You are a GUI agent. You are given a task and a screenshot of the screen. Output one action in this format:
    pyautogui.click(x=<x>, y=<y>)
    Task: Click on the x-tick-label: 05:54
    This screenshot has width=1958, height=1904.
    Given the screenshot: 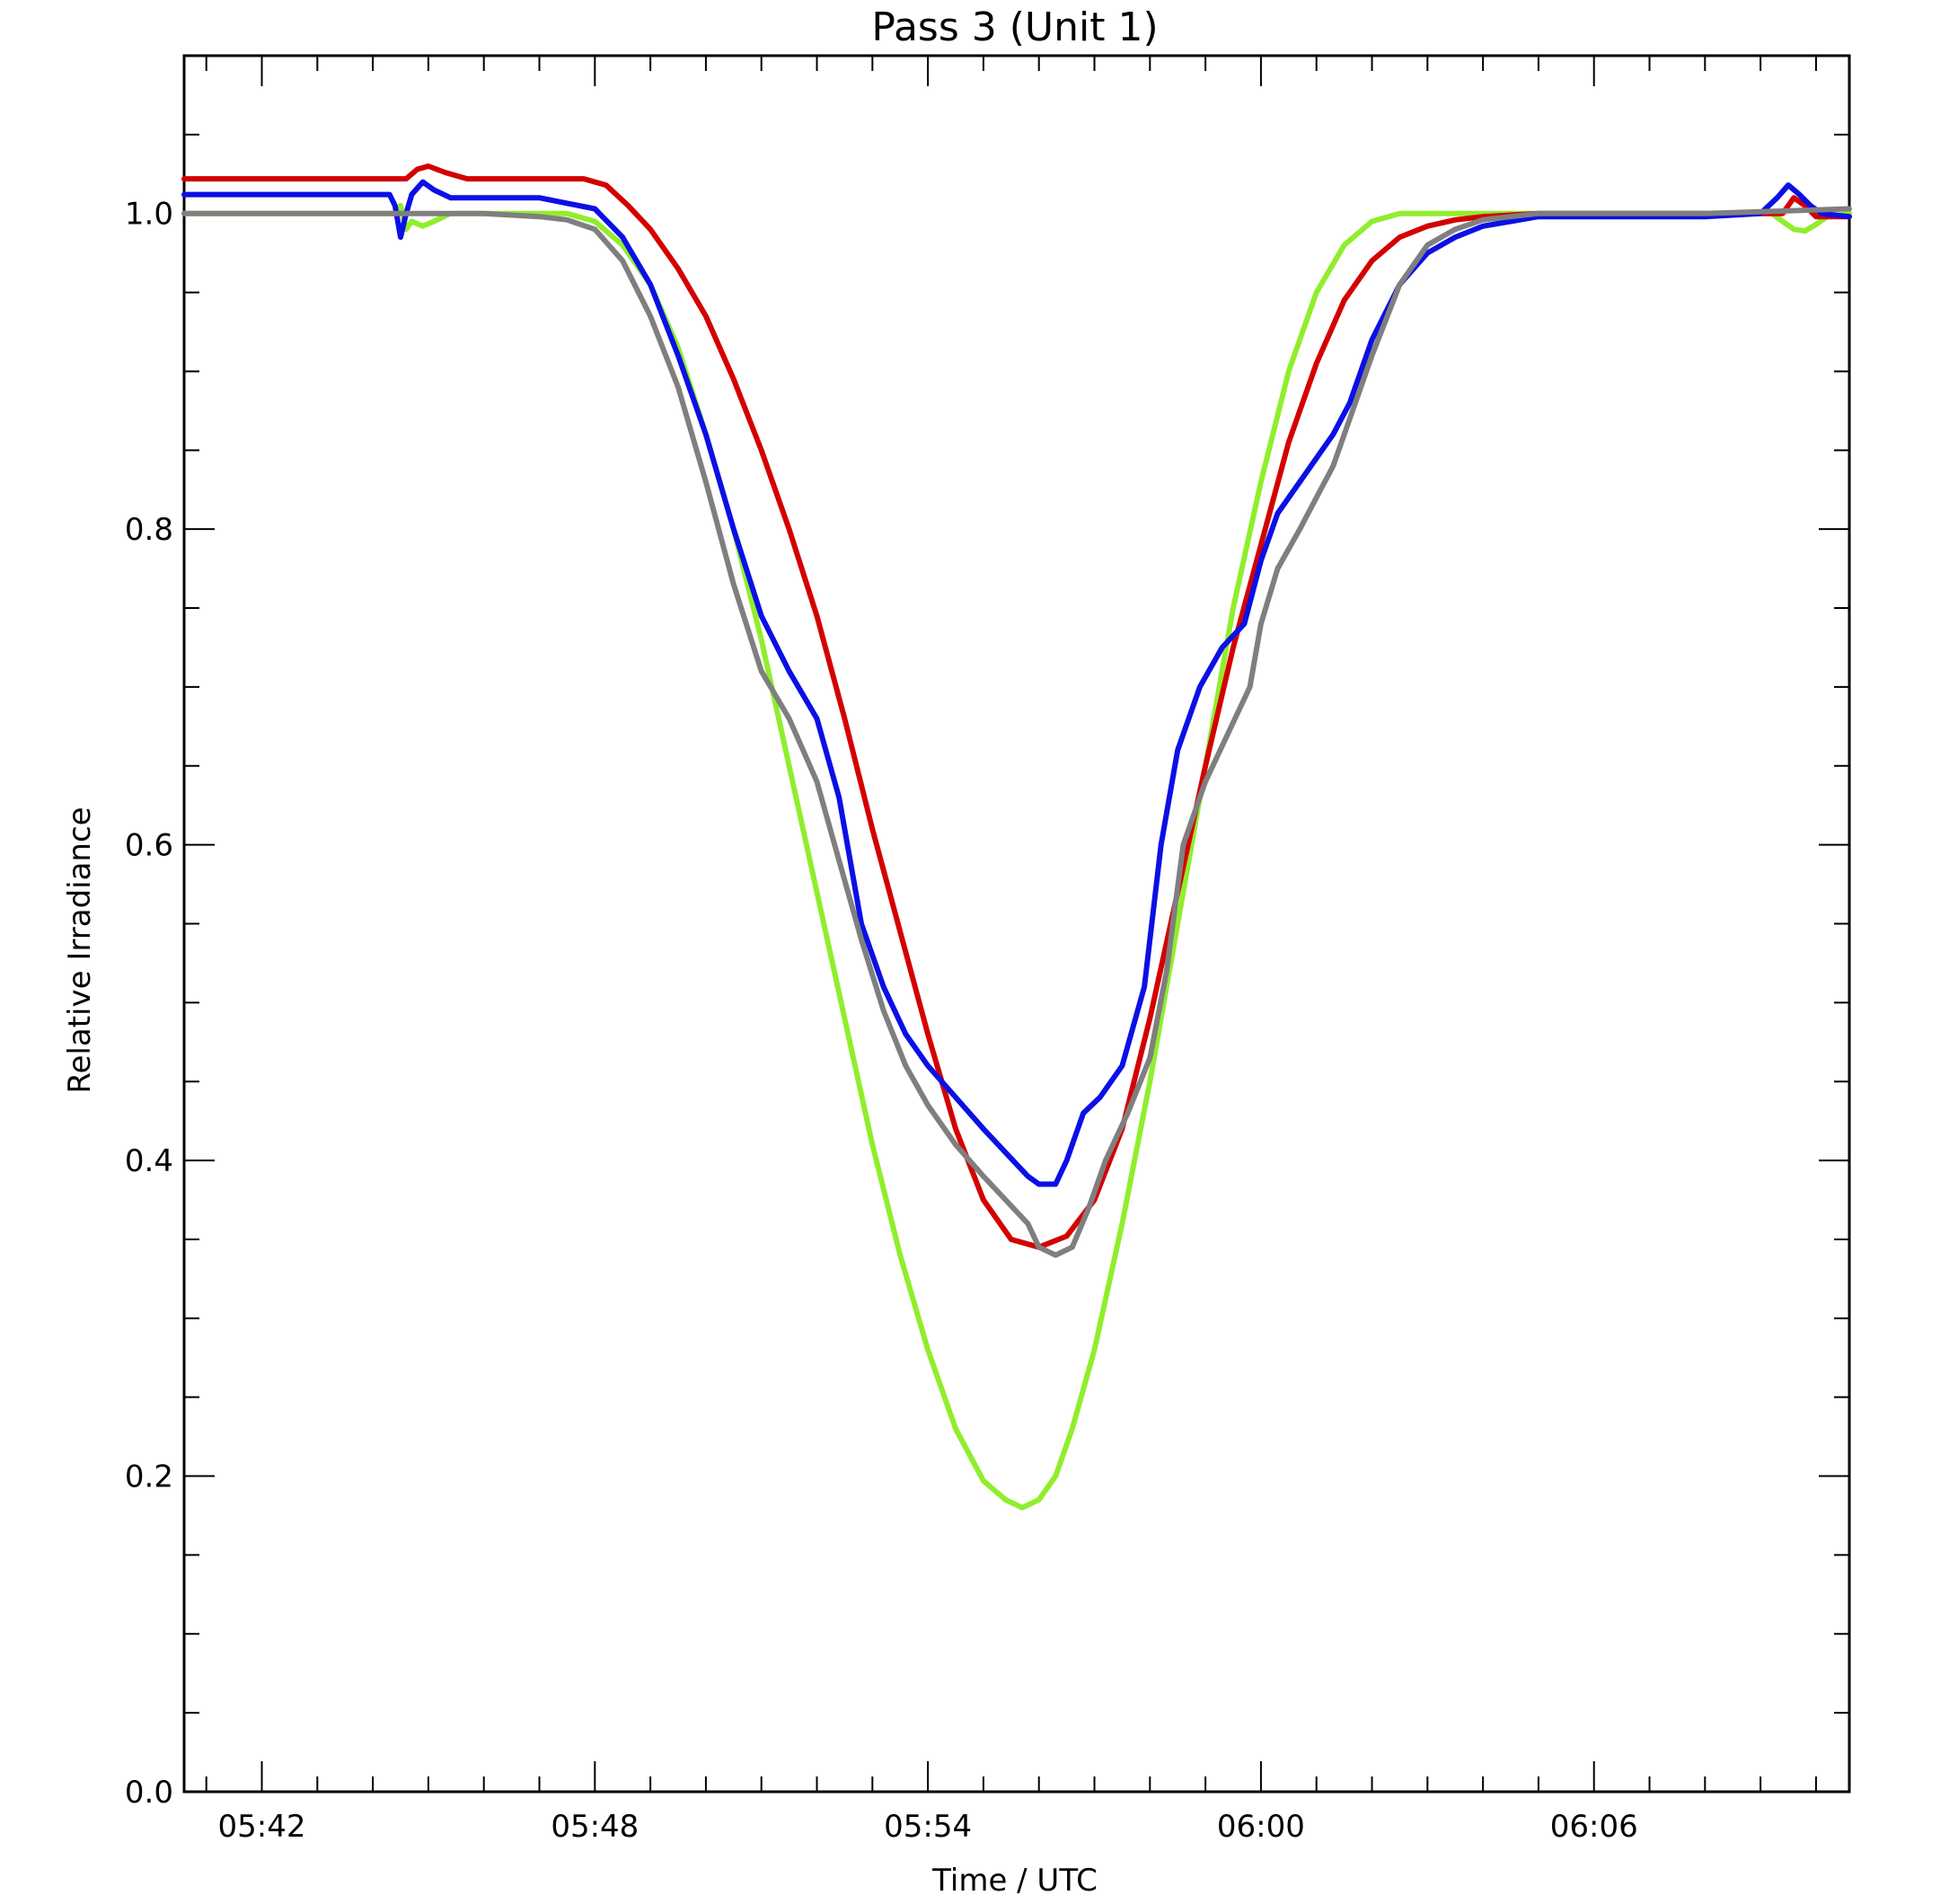 What is the action you would take?
    pyautogui.click(x=928, y=1827)
    